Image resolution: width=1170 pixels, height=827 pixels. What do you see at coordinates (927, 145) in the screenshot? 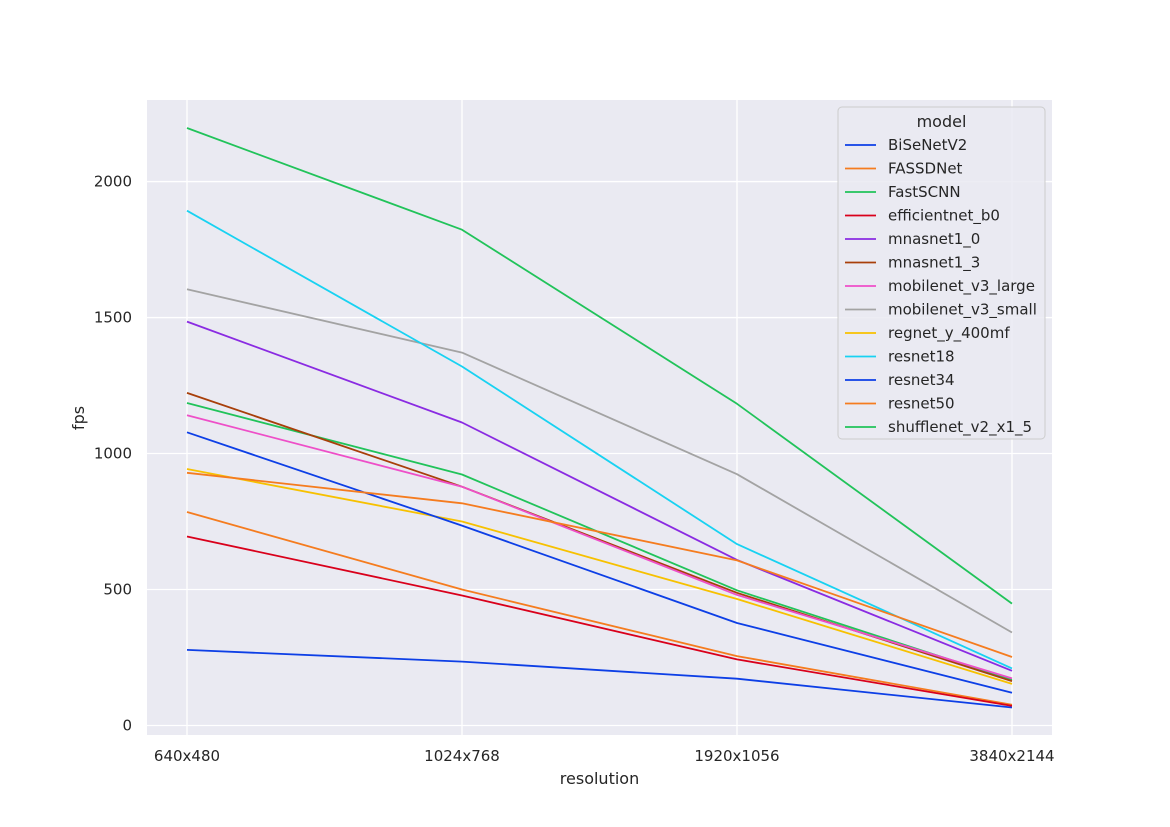
I see `legend-label-bisenetv2: BiSeNetV2` at bounding box center [927, 145].